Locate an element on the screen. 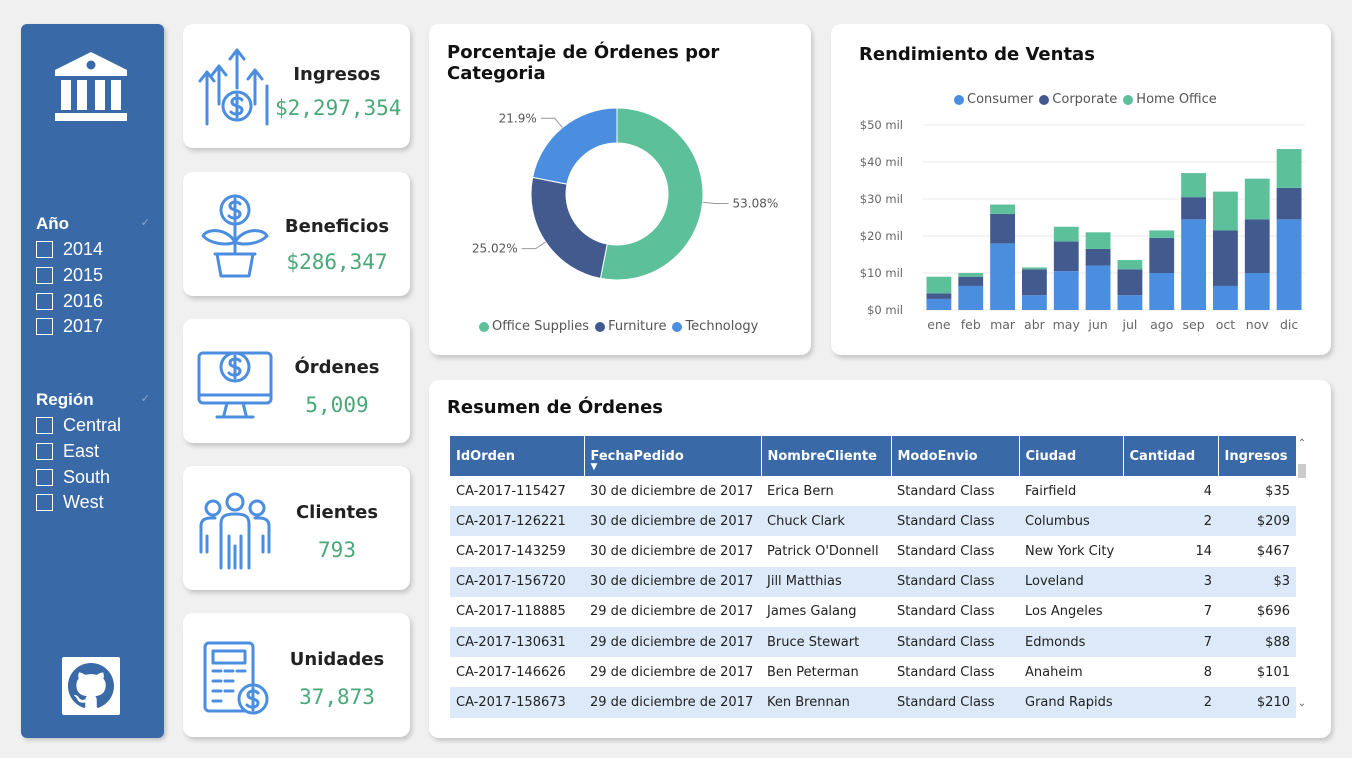 The image size is (1352, 758). year-option-label: 2017 is located at coordinates (83, 326).